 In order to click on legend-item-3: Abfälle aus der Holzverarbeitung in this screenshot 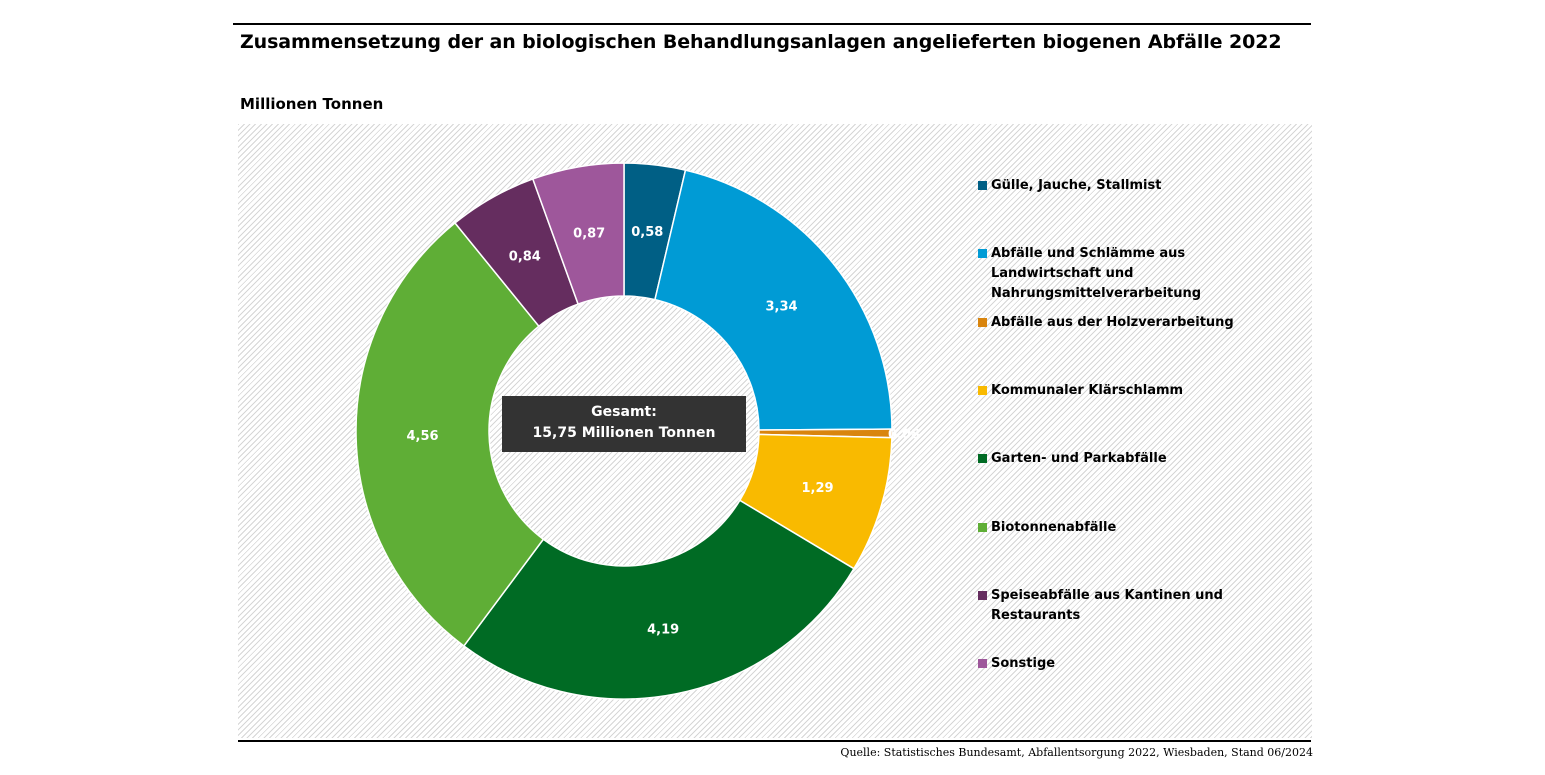, I will do `click(1134, 323)`.